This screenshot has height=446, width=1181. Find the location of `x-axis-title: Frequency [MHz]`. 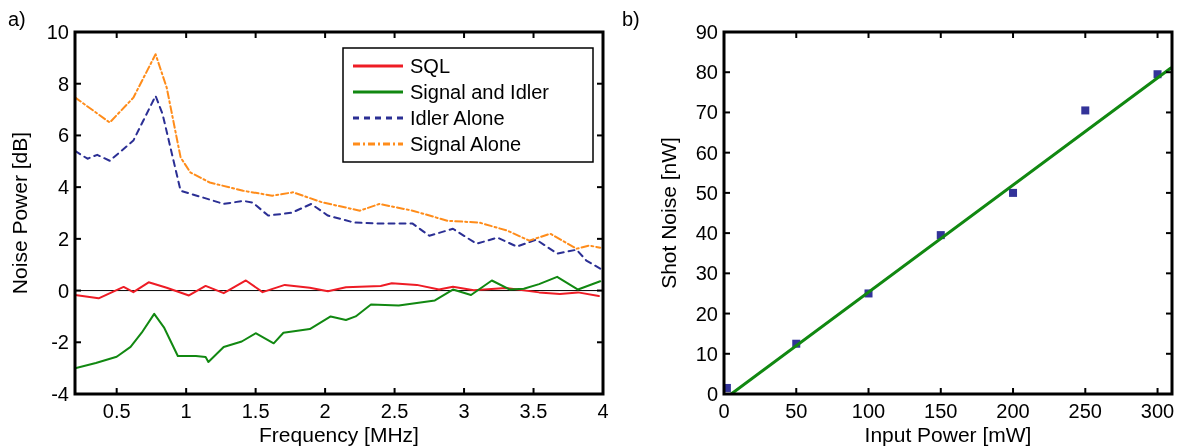

x-axis-title: Frequency [MHz] is located at coordinates (339, 434).